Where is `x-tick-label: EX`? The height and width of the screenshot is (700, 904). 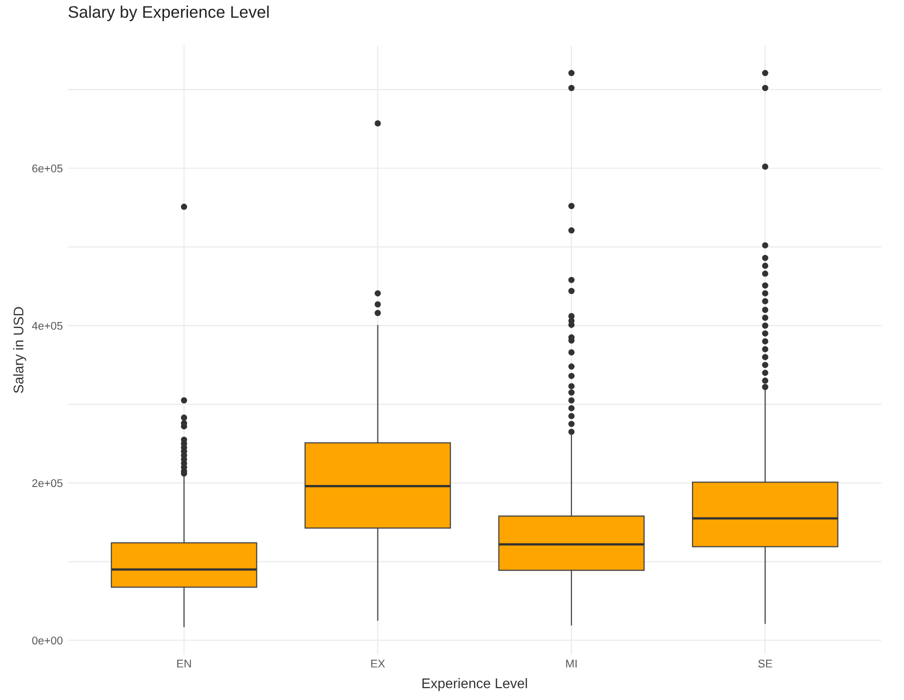 x-tick-label: EX is located at coordinates (378, 664).